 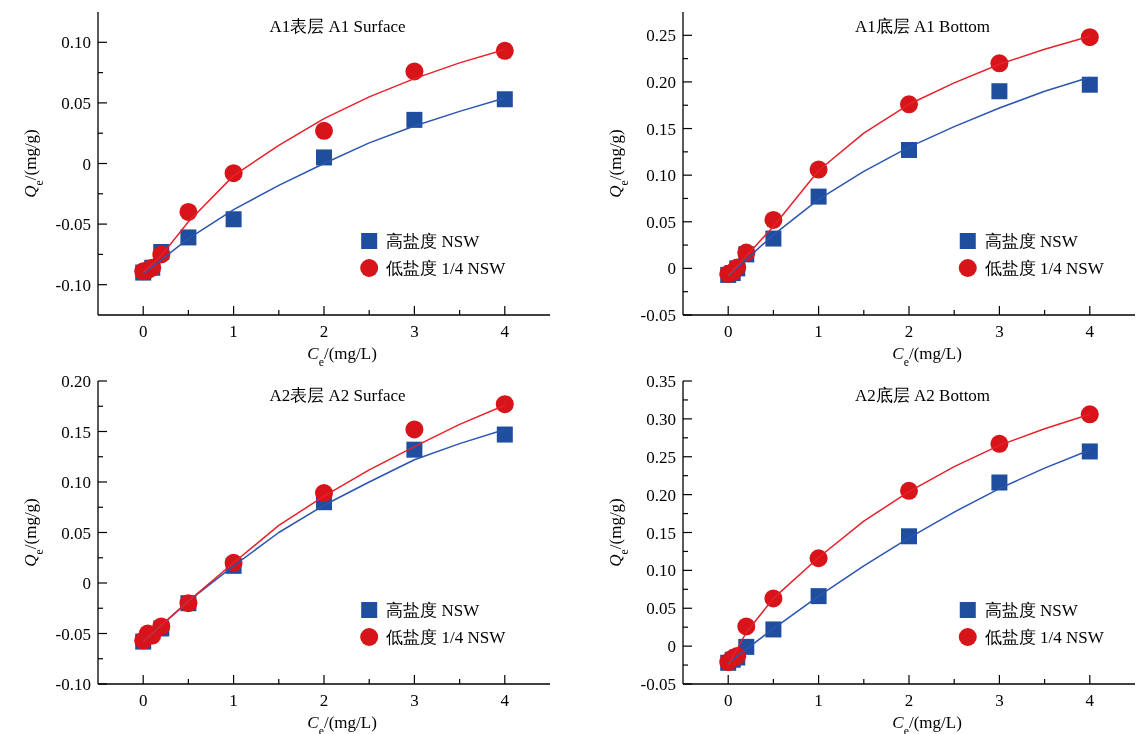 I want to click on chart-title: A1表层 A1 Surface, so click(x=337, y=26).